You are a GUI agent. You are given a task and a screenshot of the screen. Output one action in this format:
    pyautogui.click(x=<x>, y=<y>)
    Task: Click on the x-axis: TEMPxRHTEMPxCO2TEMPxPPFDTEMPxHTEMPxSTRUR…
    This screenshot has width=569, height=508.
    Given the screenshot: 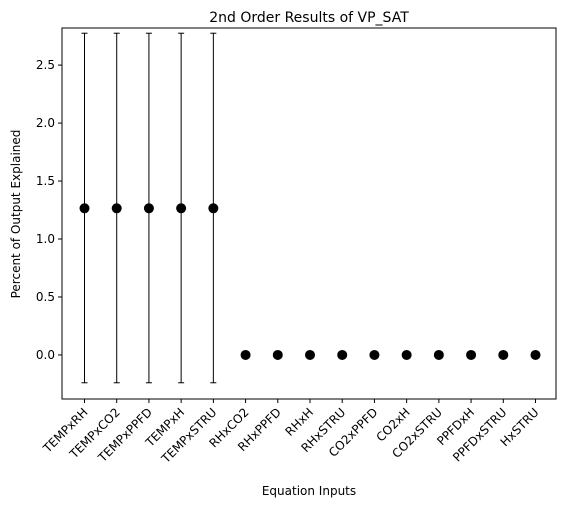 What is the action you would take?
    pyautogui.click(x=291, y=433)
    